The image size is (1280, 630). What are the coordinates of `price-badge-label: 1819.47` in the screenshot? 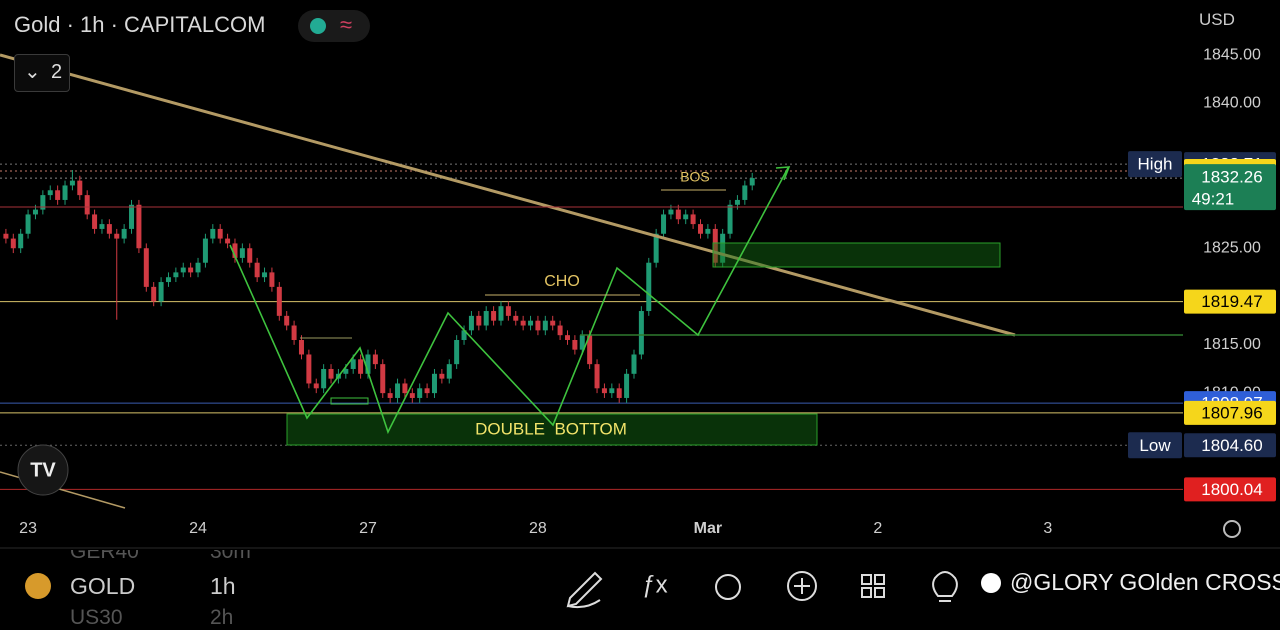 It's located at (1231, 301).